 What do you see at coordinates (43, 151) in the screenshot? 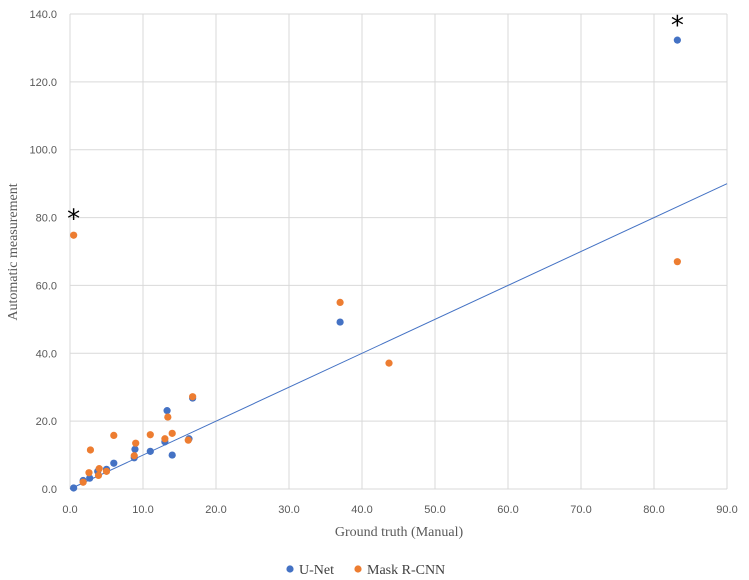
I see `y-tick-label: 100.0` at bounding box center [43, 151].